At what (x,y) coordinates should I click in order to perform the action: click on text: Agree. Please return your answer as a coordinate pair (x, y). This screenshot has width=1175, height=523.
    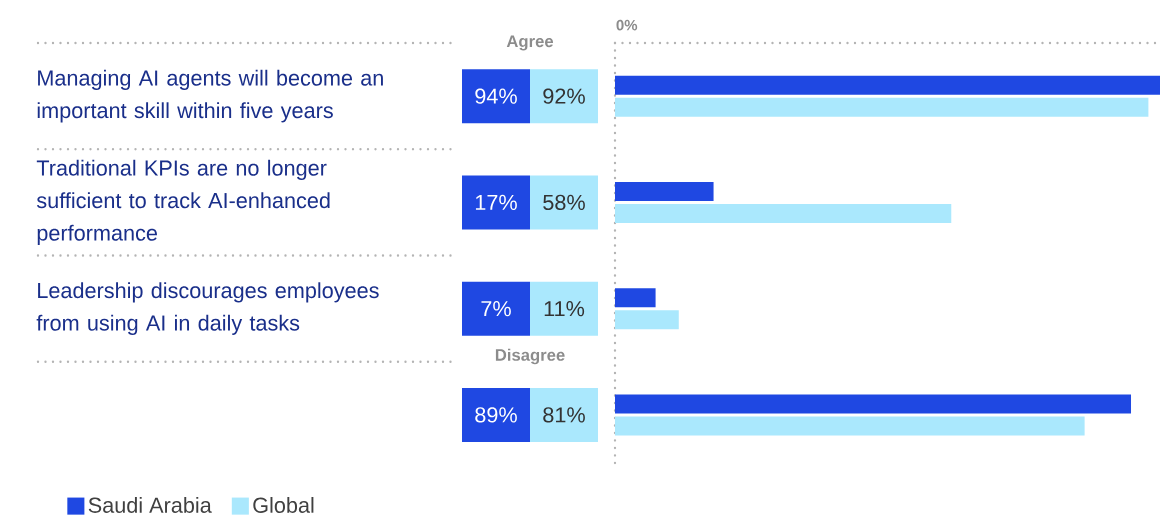
    Looking at the image, I should click on (530, 43).